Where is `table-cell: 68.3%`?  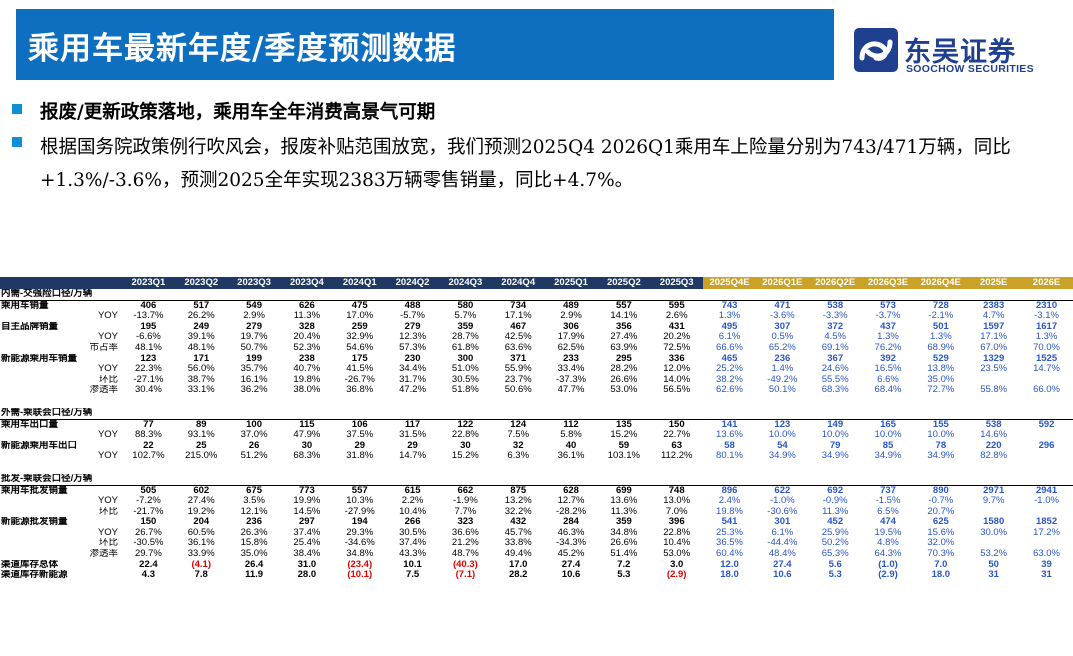
table-cell: 68.3% is located at coordinates (307, 456).